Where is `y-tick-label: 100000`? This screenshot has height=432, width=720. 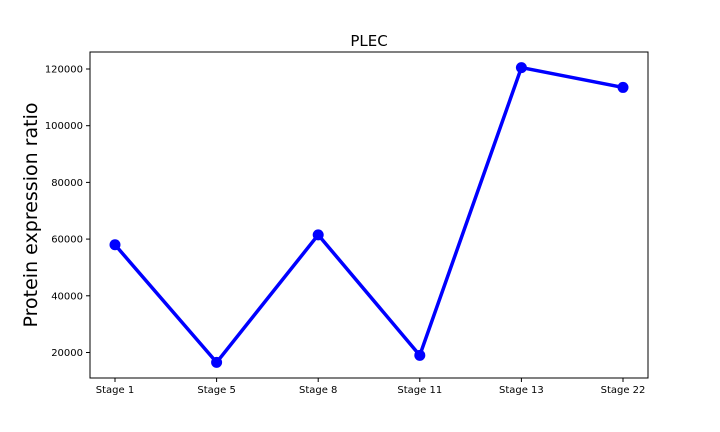
y-tick-label: 100000 is located at coordinates (64, 126).